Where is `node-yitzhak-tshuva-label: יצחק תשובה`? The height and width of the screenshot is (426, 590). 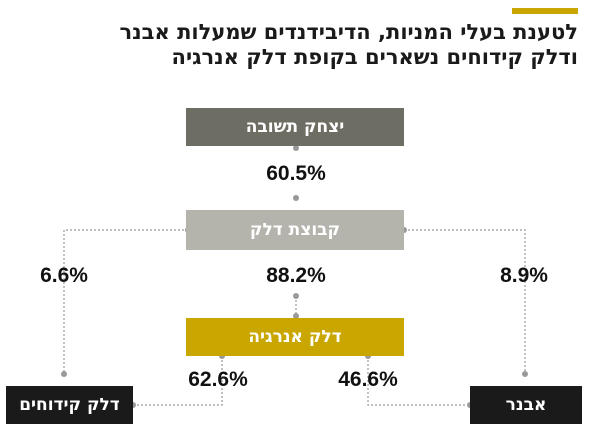
node-yitzhak-tshuva-label: יצחק תשובה is located at coordinates (295, 127).